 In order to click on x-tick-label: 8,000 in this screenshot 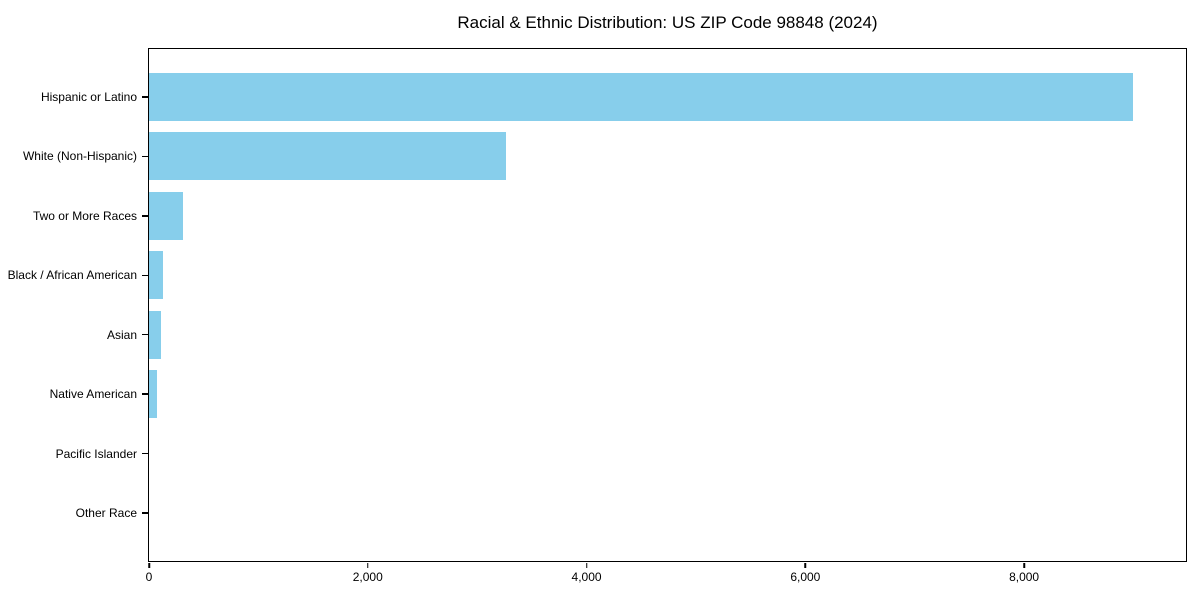, I will do `click(1024, 577)`.